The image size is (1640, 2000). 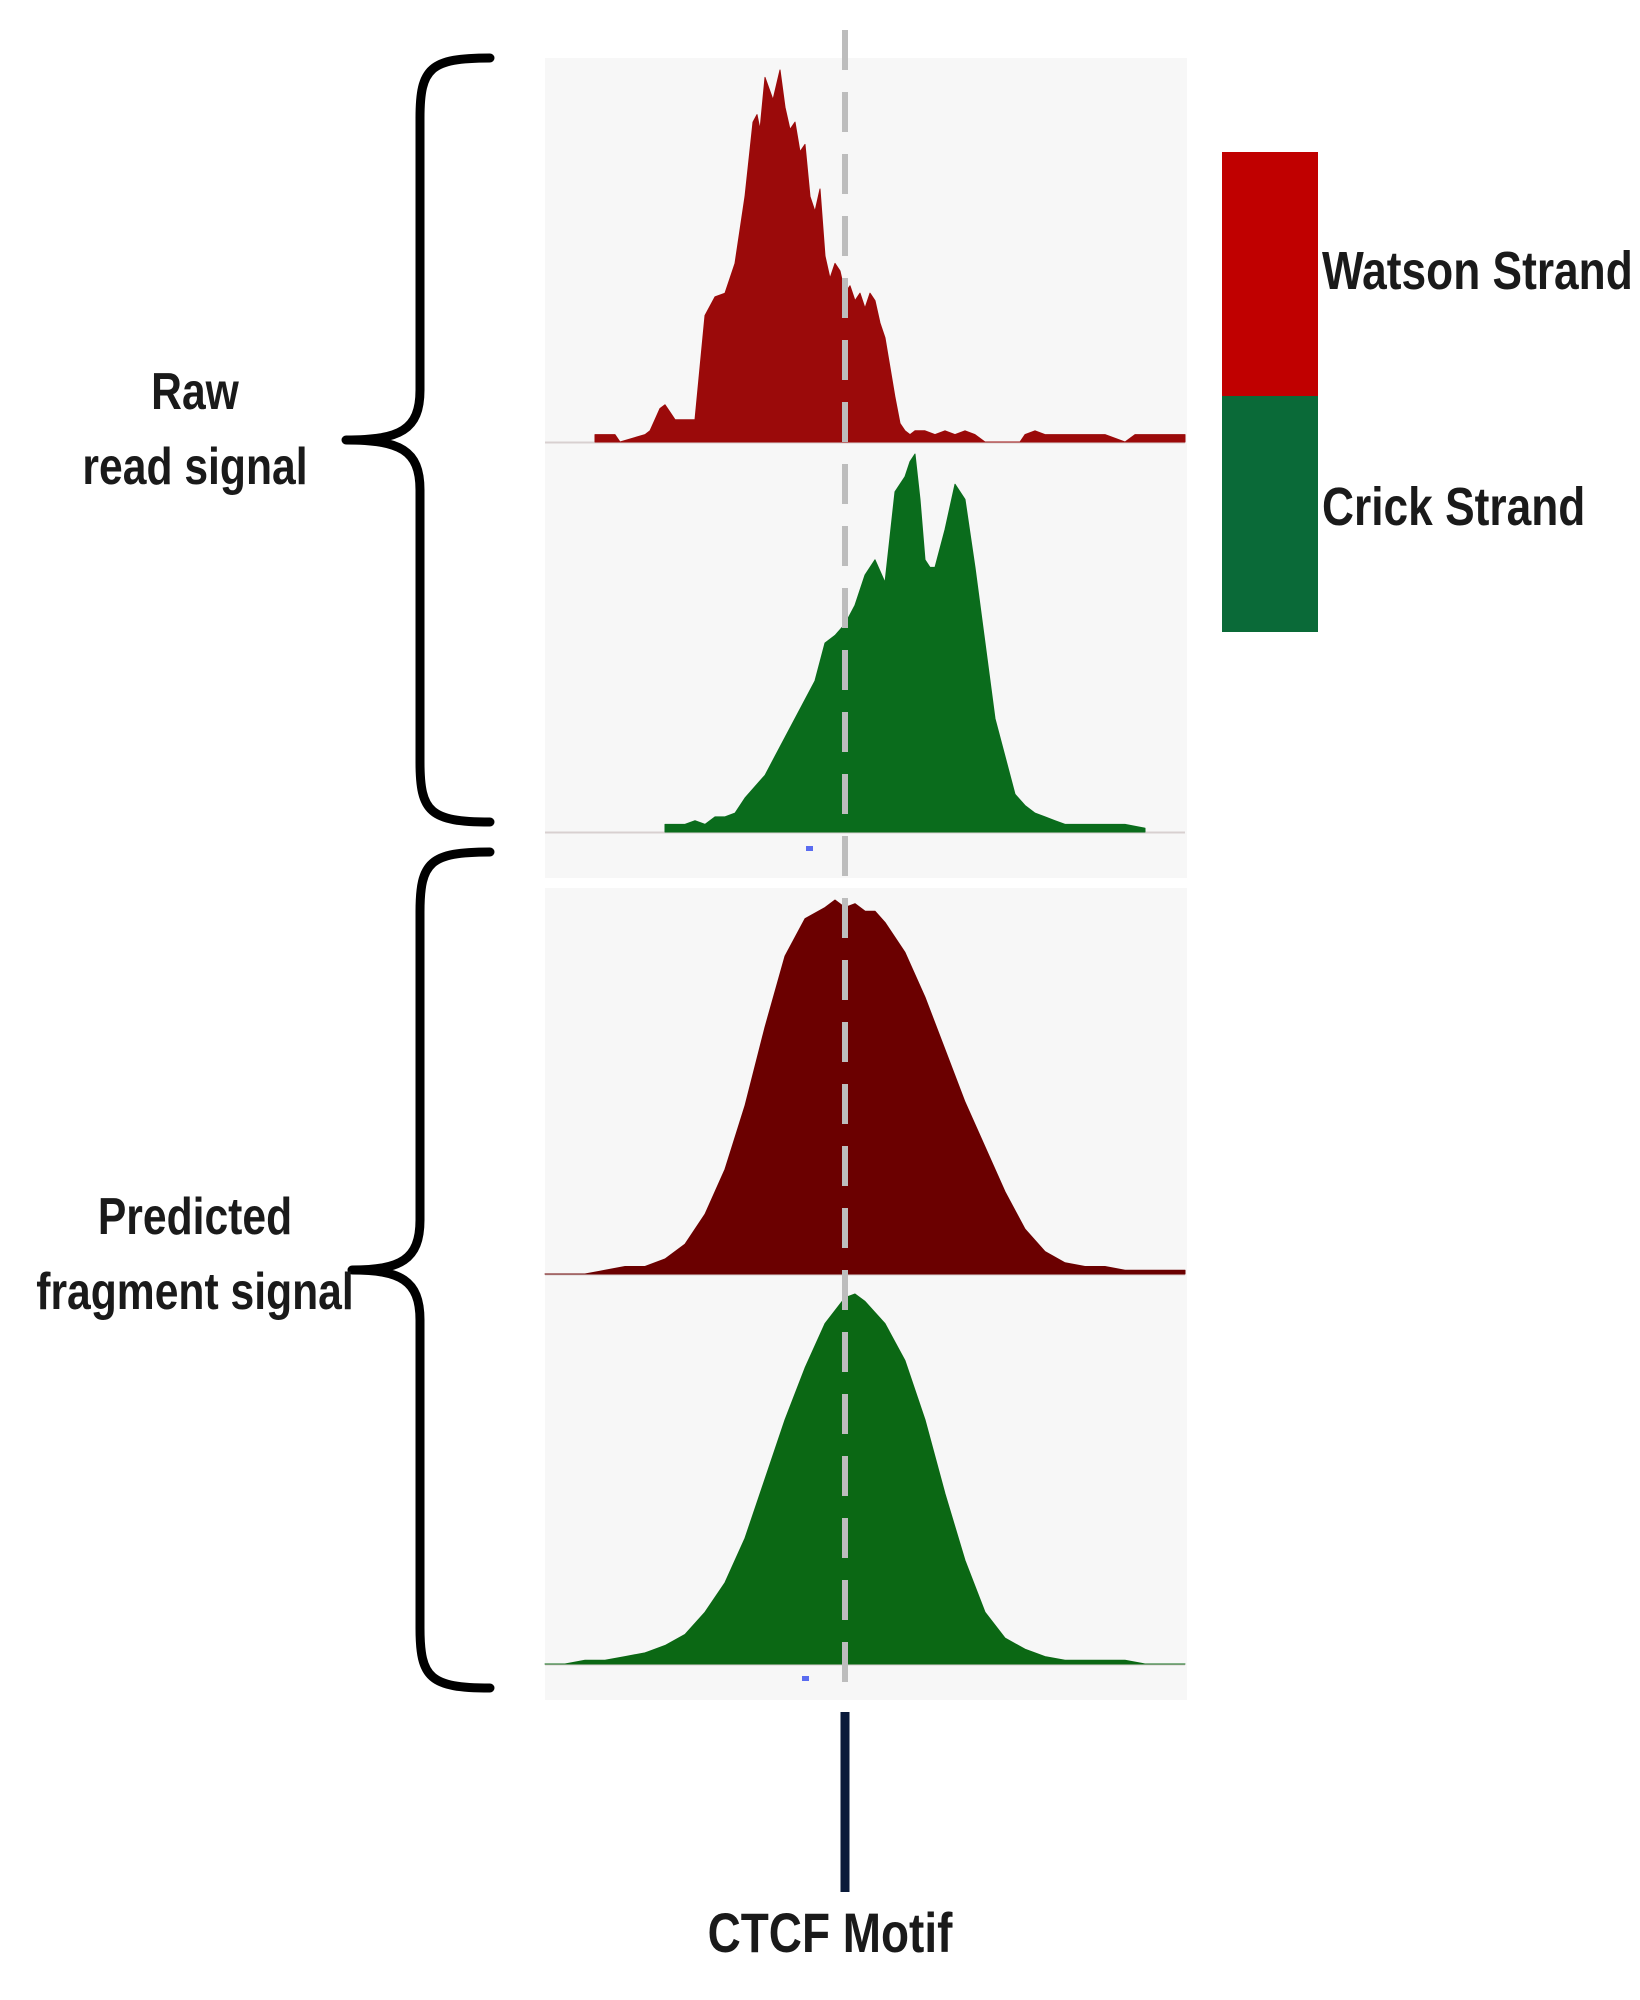 What do you see at coordinates (195, 430) in the screenshot?
I see `group-label-raw: Raw read signal` at bounding box center [195, 430].